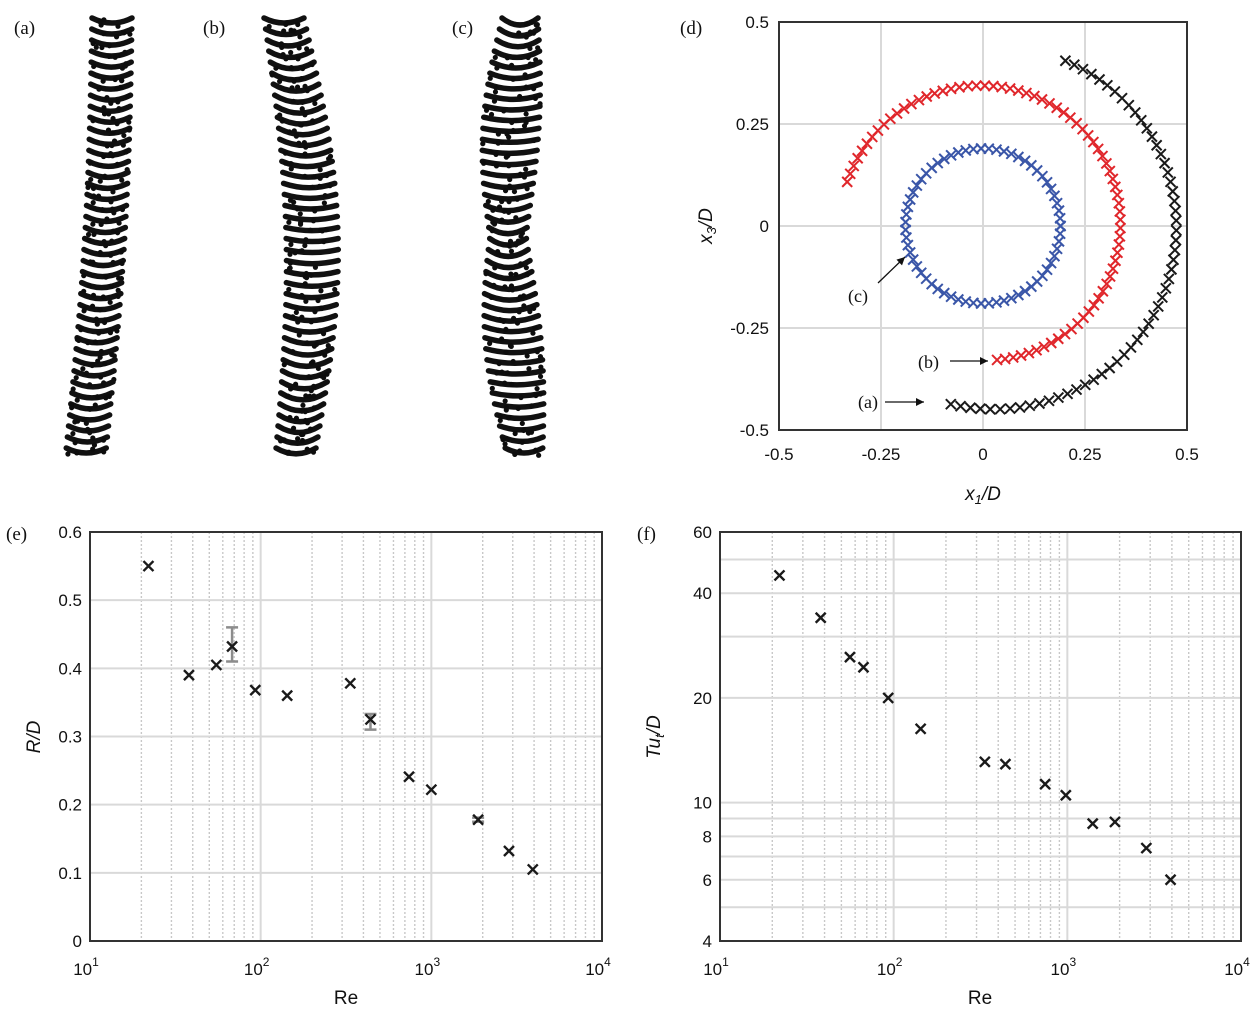 Image resolution: width=1255 pixels, height=1013 pixels. I want to click on annotation-label: (a), so click(868, 402).